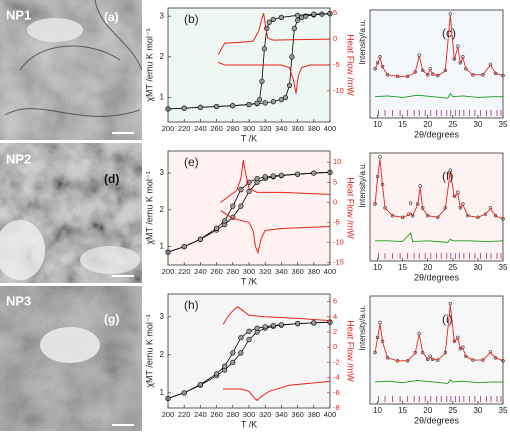  I want to click on y2-tick-label: -15, so click(338, 262).